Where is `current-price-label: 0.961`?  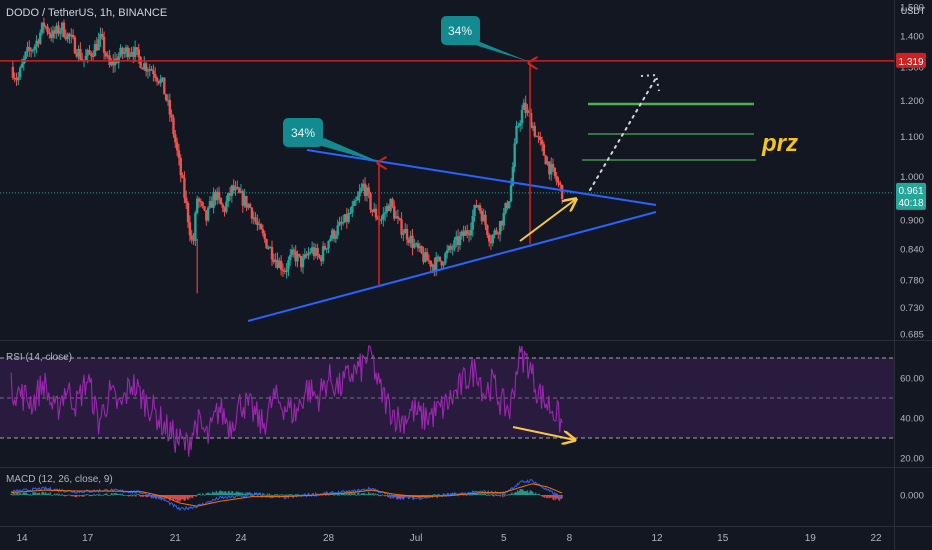
current-price-label: 0.961 is located at coordinates (910, 191).